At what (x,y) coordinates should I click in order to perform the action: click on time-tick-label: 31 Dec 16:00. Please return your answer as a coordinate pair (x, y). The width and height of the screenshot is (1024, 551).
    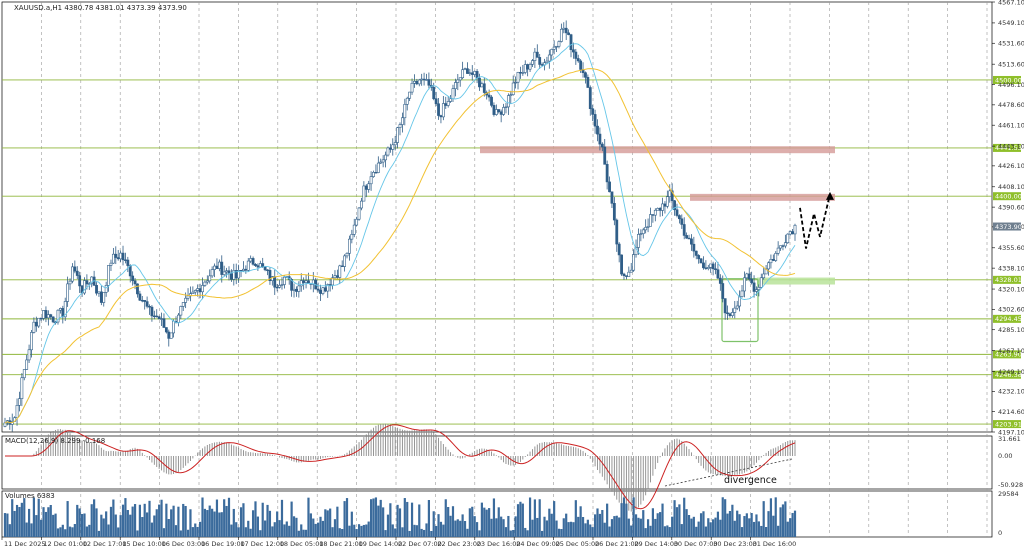
    Looking at the image, I should click on (775, 544).